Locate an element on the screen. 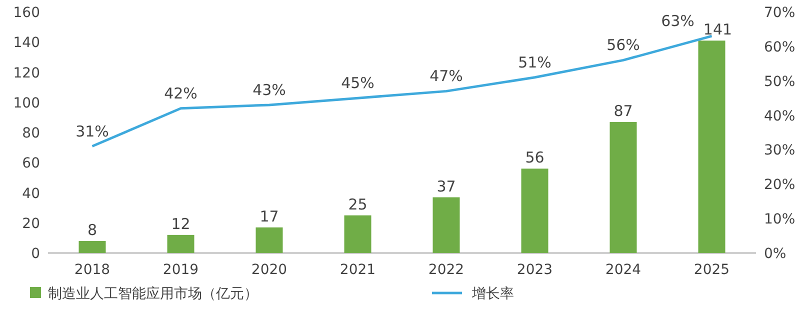  x-tick-label: 2018 is located at coordinates (92, 270).